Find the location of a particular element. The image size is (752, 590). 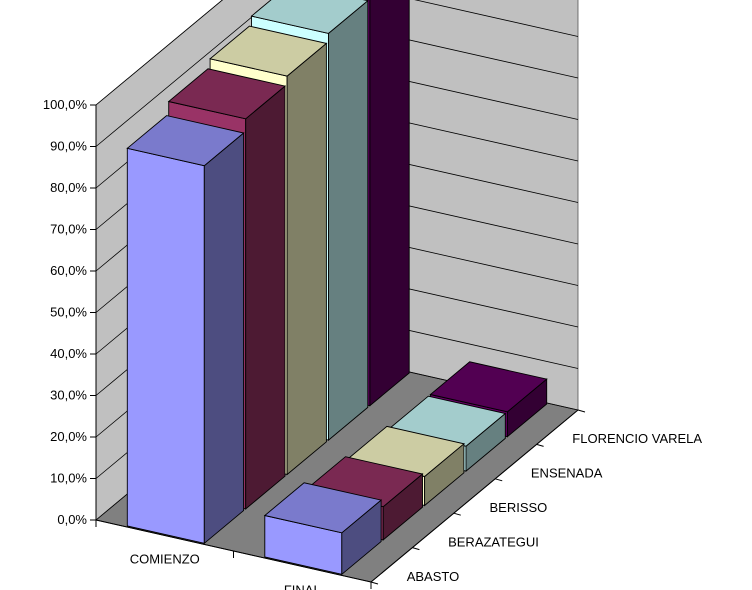

z-axis-line is located at coordinates (474, 496).